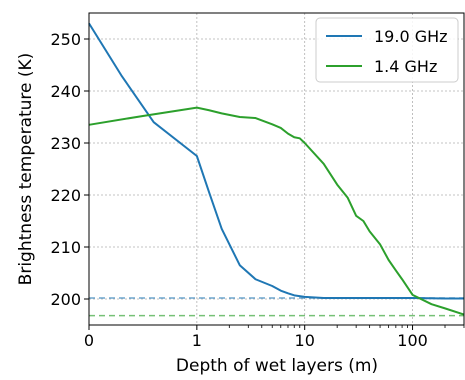 The image size is (465, 380). I want to click on y-tick-label: 210, so click(65, 247).